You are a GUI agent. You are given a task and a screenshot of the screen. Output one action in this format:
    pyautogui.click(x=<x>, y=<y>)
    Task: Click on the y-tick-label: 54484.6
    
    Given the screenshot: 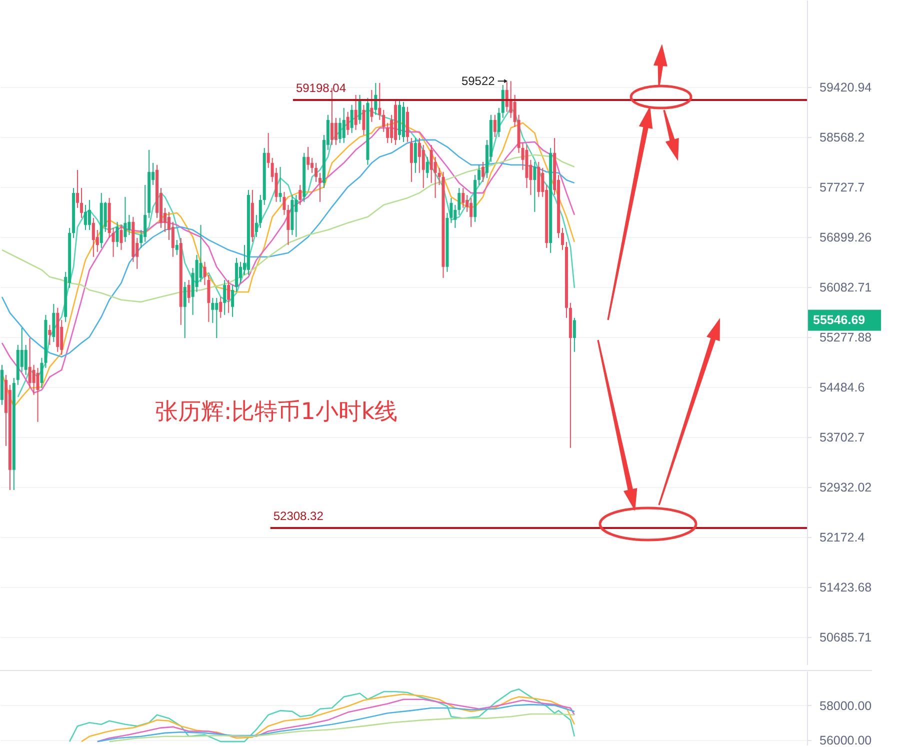 What is the action you would take?
    pyautogui.click(x=842, y=387)
    